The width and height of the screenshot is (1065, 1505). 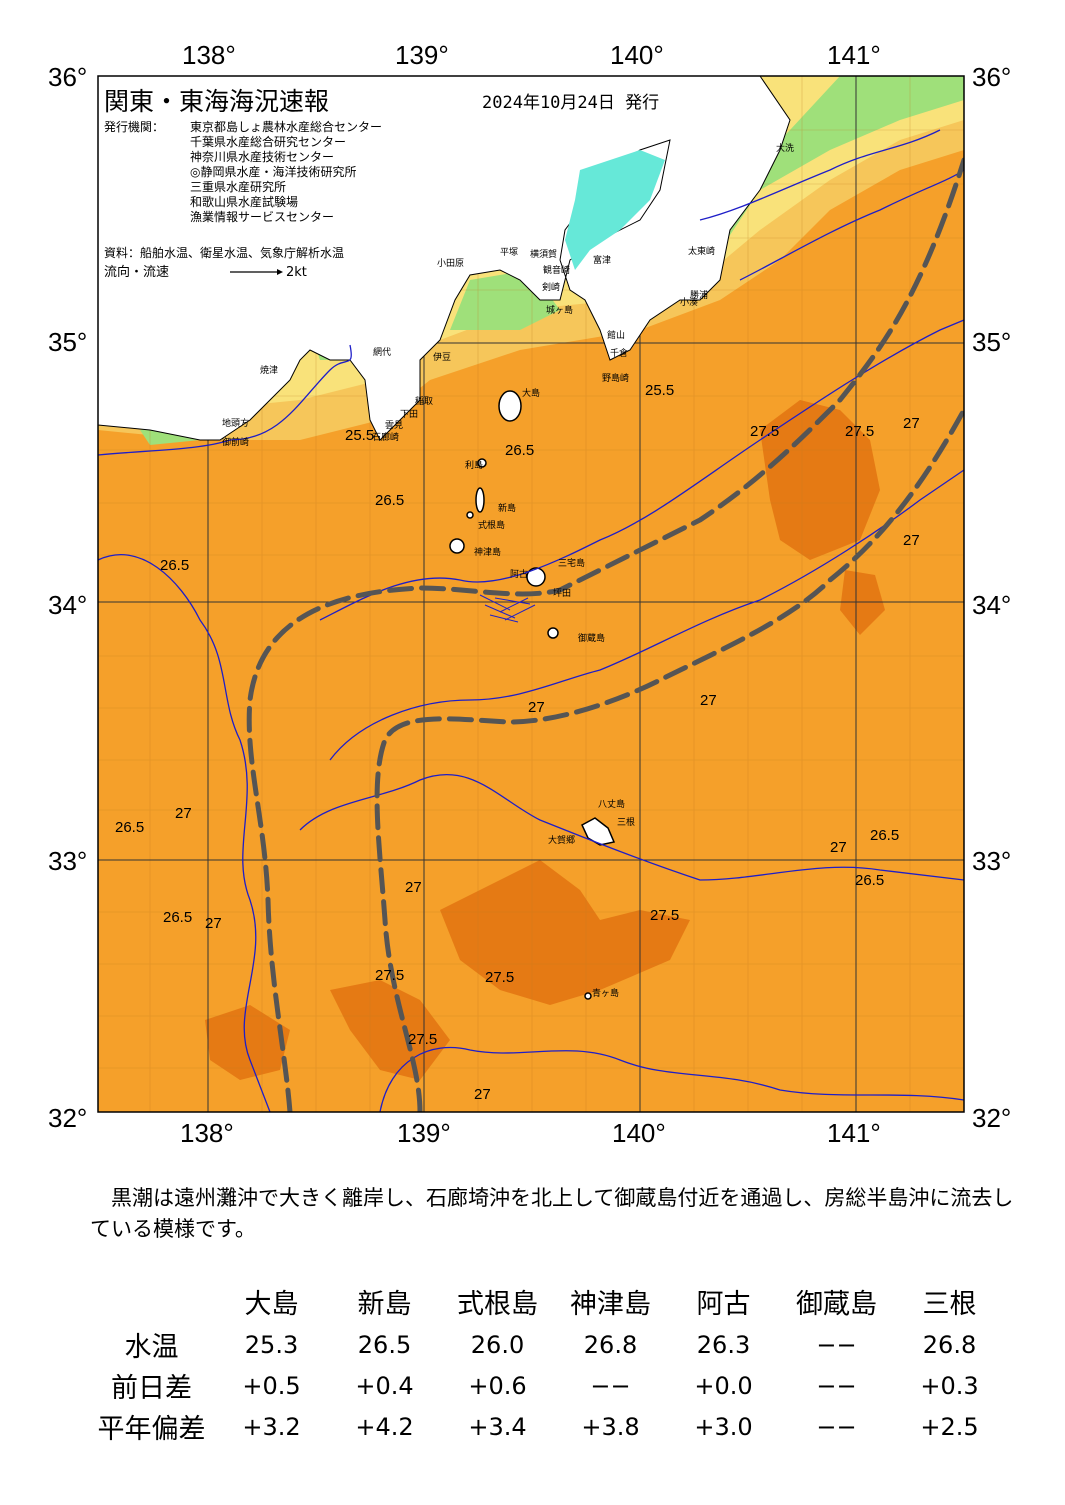 I want to click on place-okago: 大賀郷, so click(x=561, y=840).